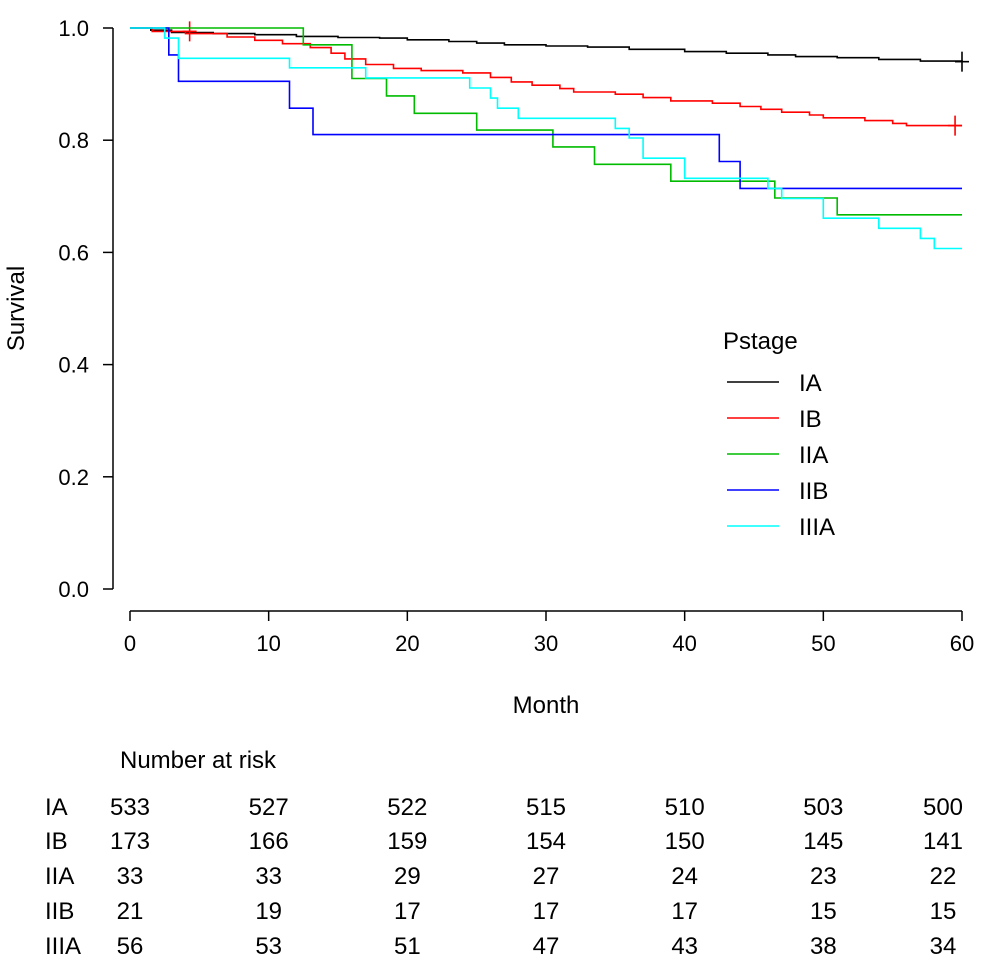  Describe the element at coordinates (16, 308) in the screenshot. I see `y-axis-title: Survival` at that location.